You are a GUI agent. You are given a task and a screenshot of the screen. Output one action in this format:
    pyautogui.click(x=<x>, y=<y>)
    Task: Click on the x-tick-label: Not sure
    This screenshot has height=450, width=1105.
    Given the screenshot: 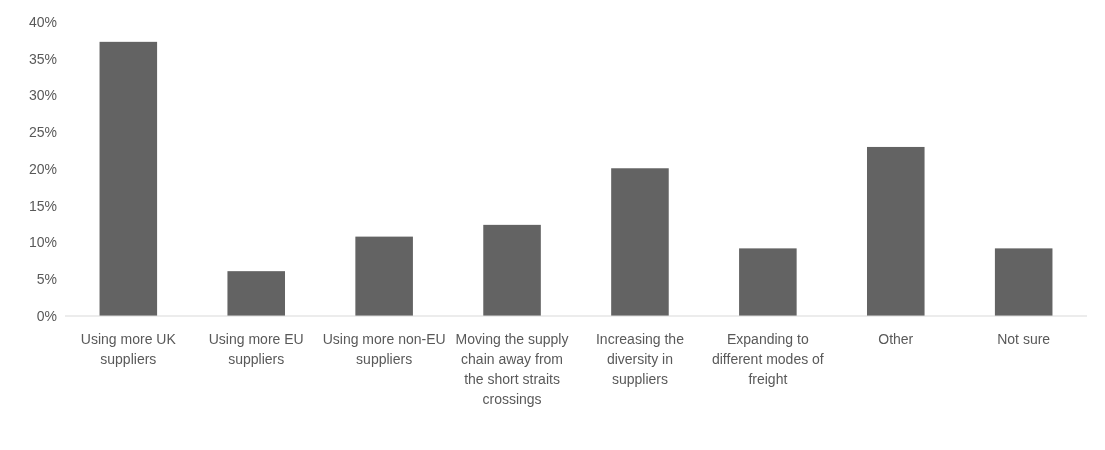 What is the action you would take?
    pyautogui.click(x=1024, y=339)
    